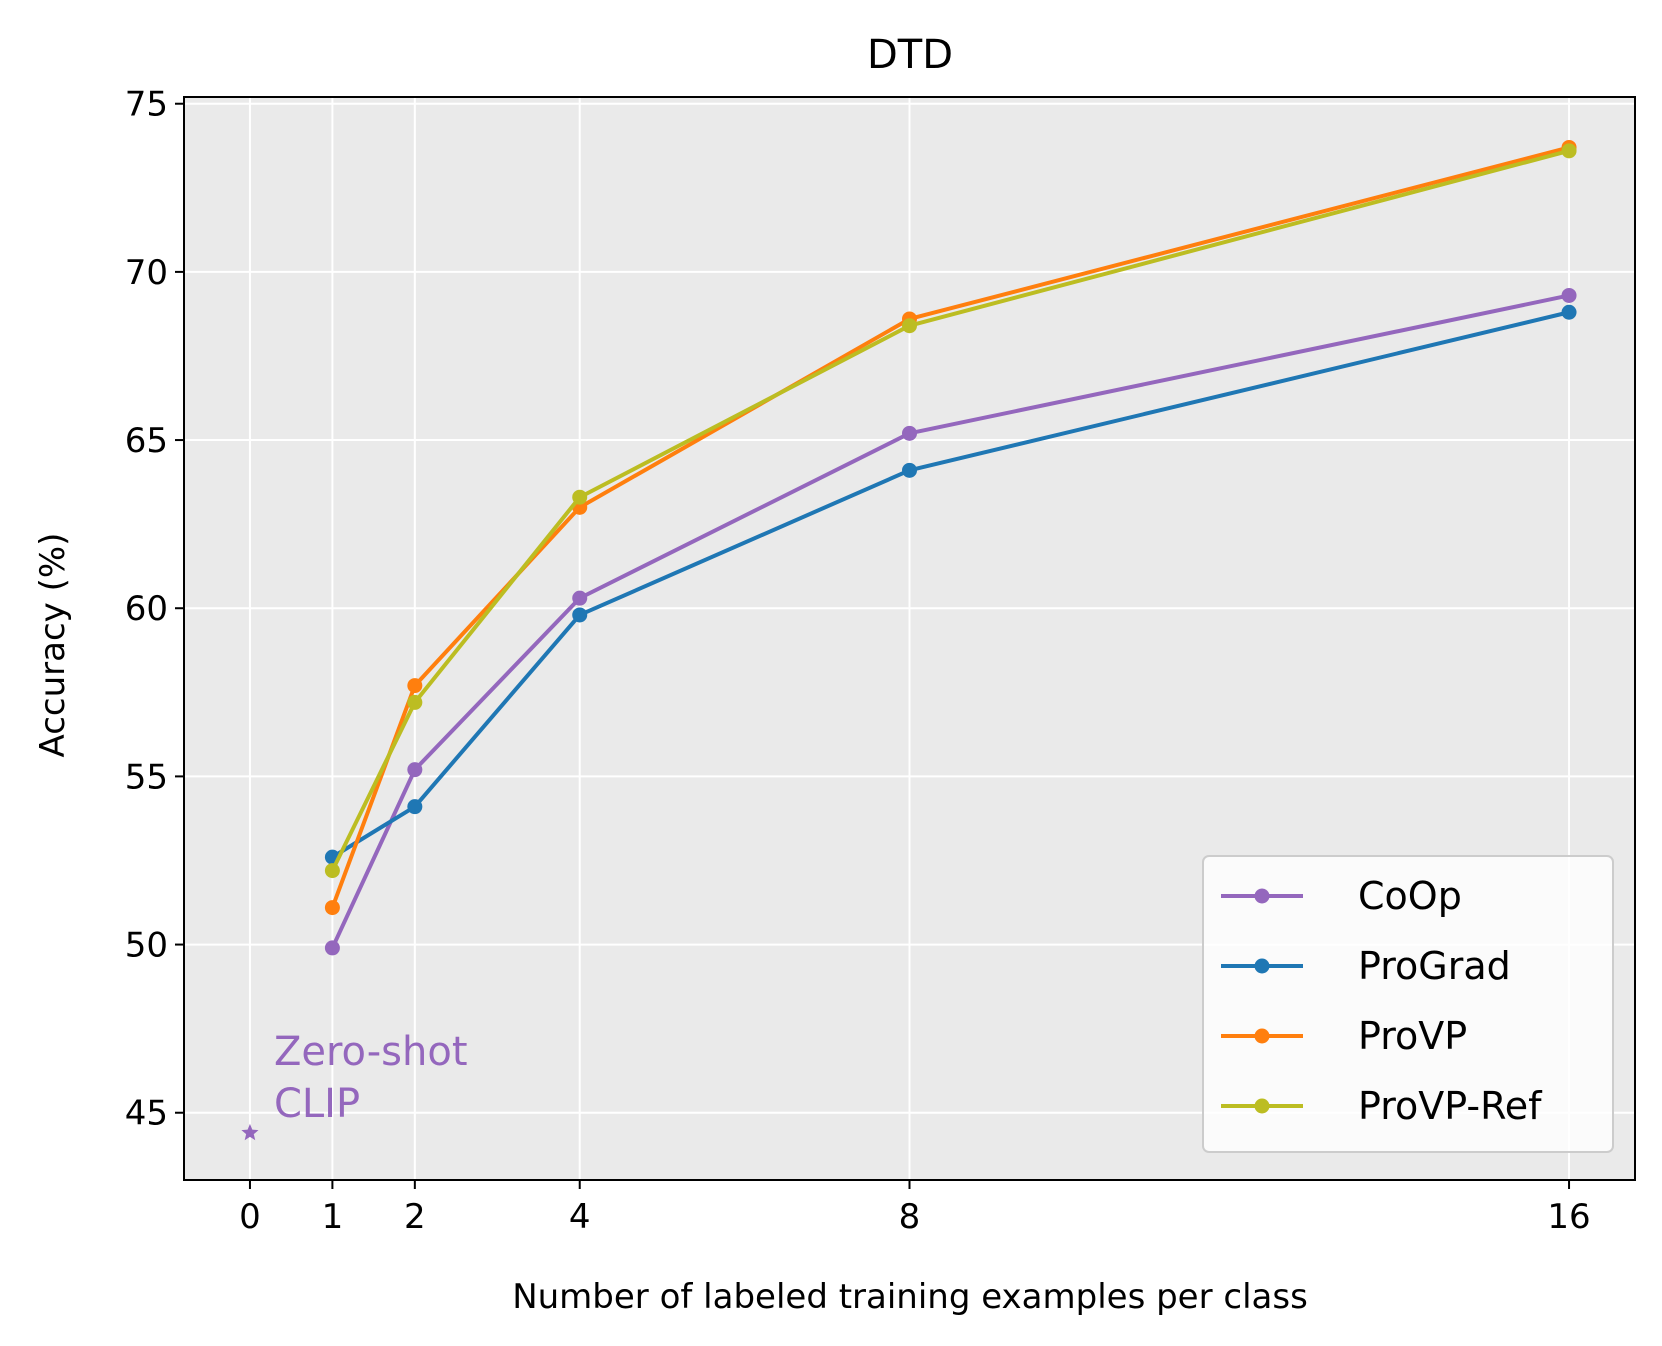  I want to click on zero-shot-label-line-2: CLIP, so click(317, 1104).